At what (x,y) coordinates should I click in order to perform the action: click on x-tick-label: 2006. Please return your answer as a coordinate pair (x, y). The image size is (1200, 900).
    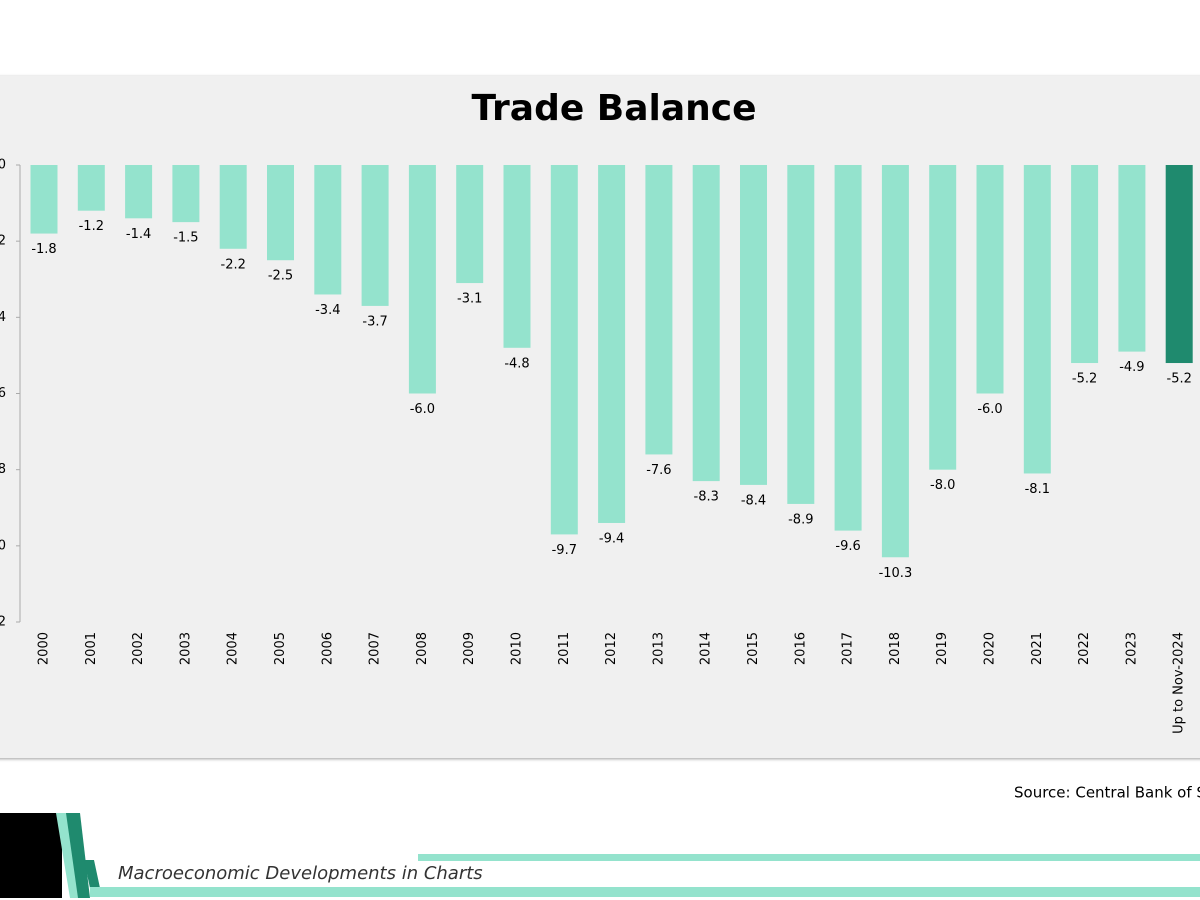
    Looking at the image, I should click on (327, 648).